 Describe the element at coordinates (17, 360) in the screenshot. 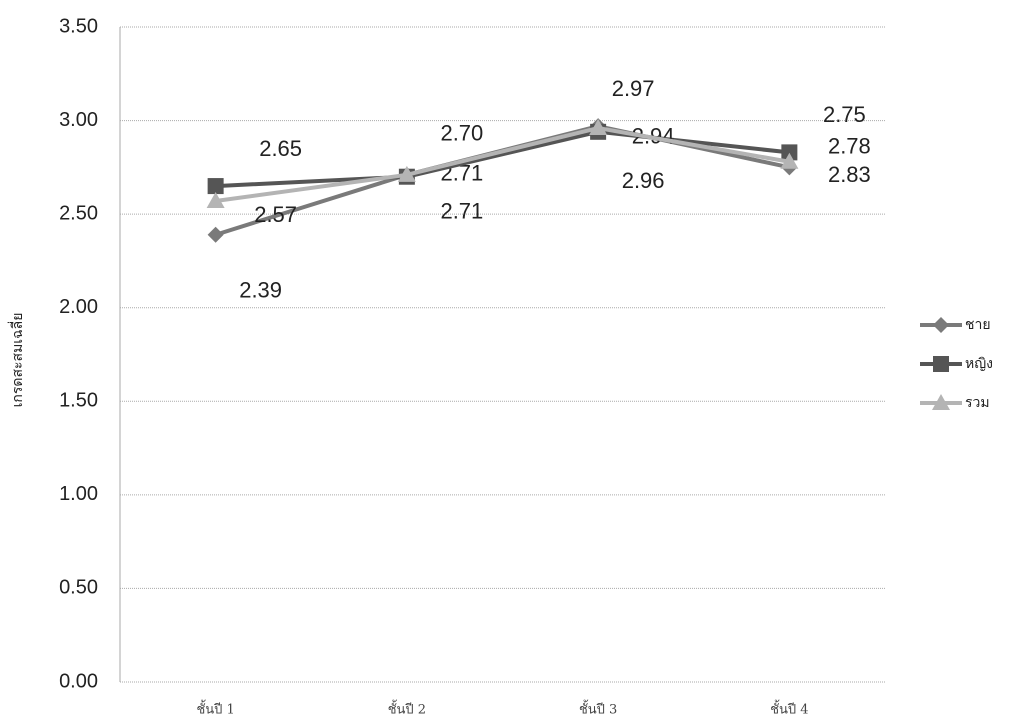

I see `y-axis-label: เกรดสะสมเฉลี่ย` at that location.